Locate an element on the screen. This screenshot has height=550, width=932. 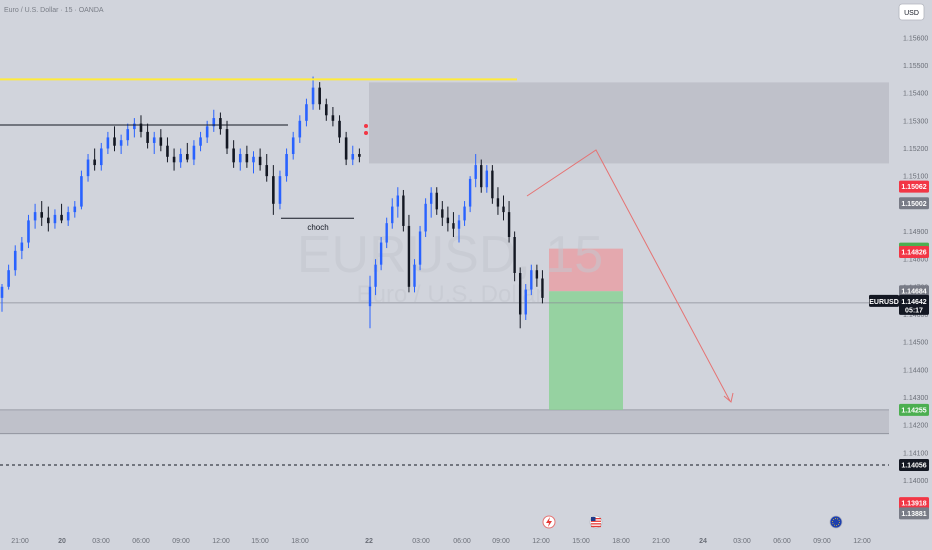
y-tick-label: 1.14100 is located at coordinates (915, 453).